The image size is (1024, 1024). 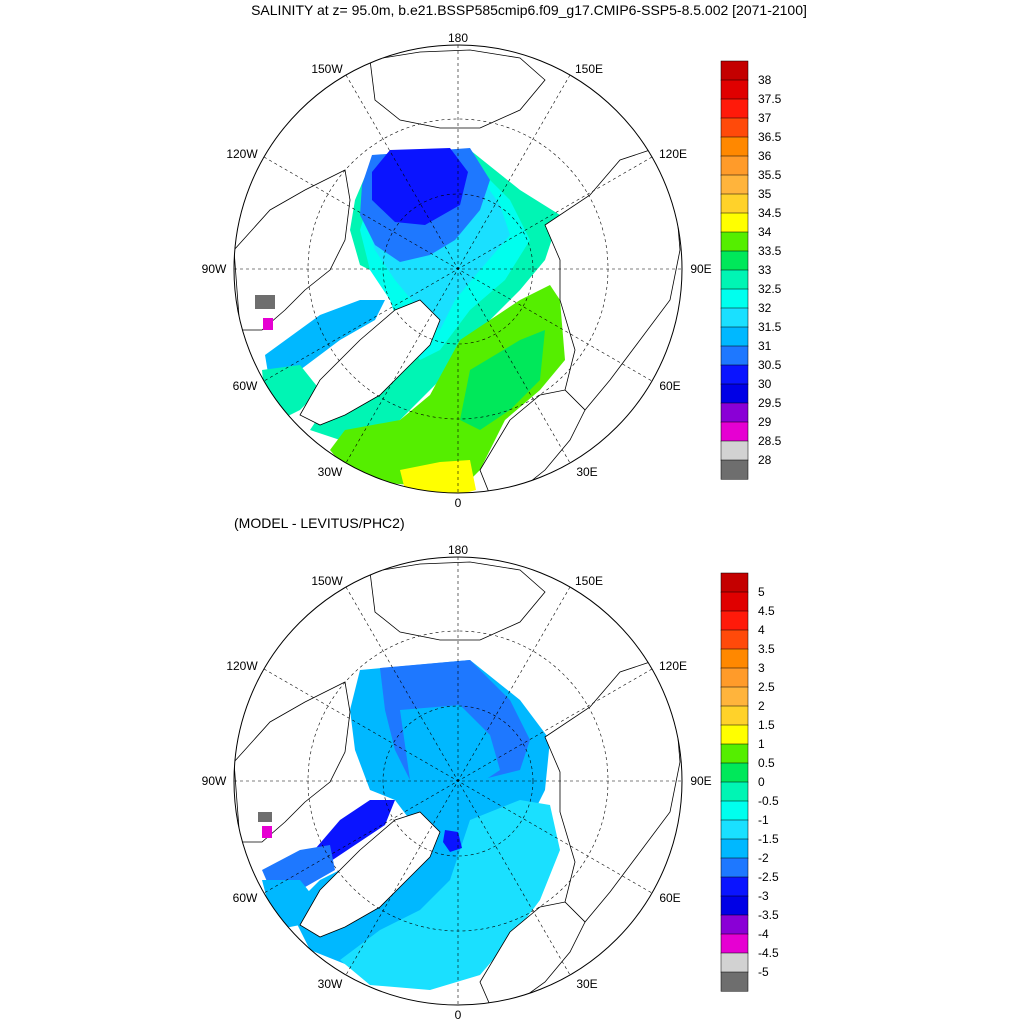 I want to click on bottom-lon-label: 120E, so click(x=673, y=666).